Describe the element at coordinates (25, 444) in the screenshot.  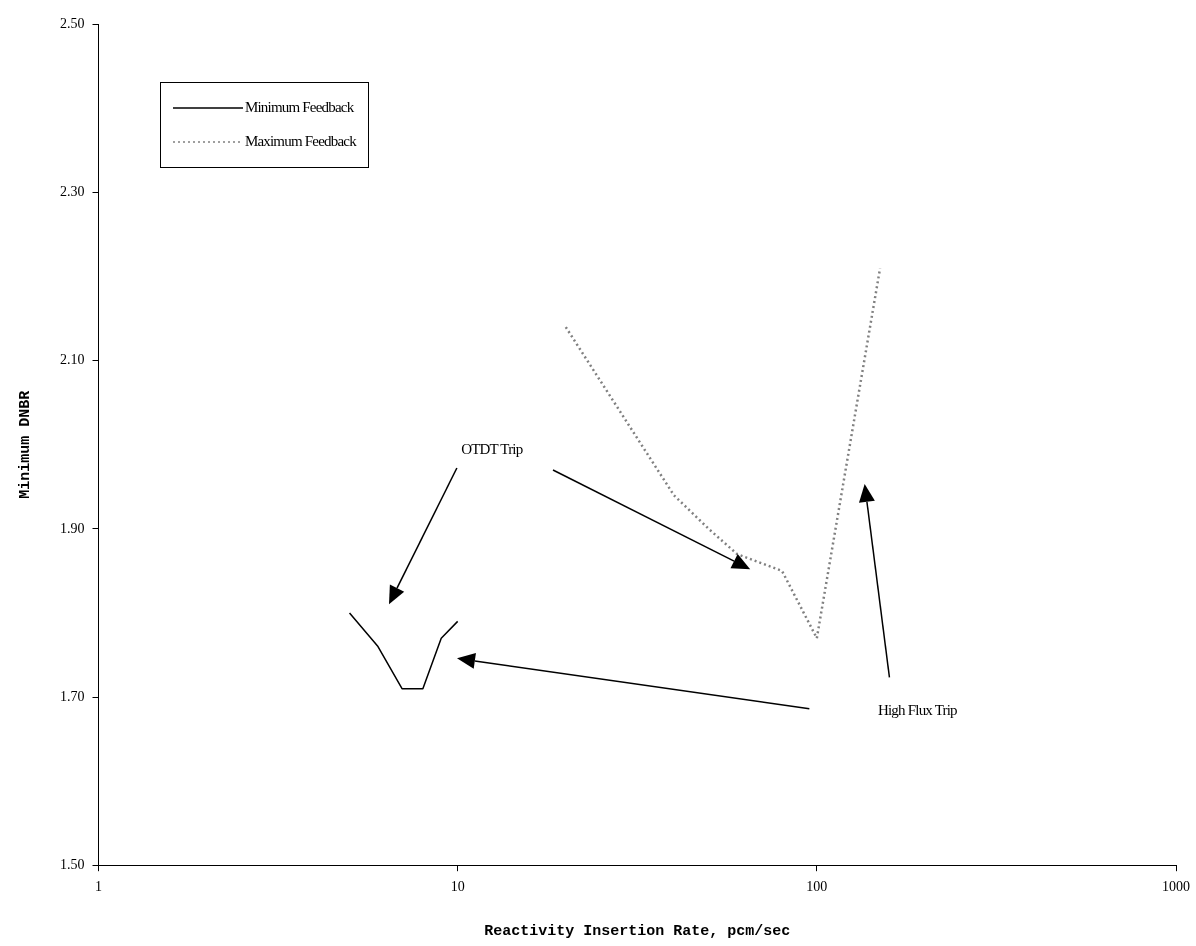
I see `y-axis-title: Minimum DNBR` at that location.